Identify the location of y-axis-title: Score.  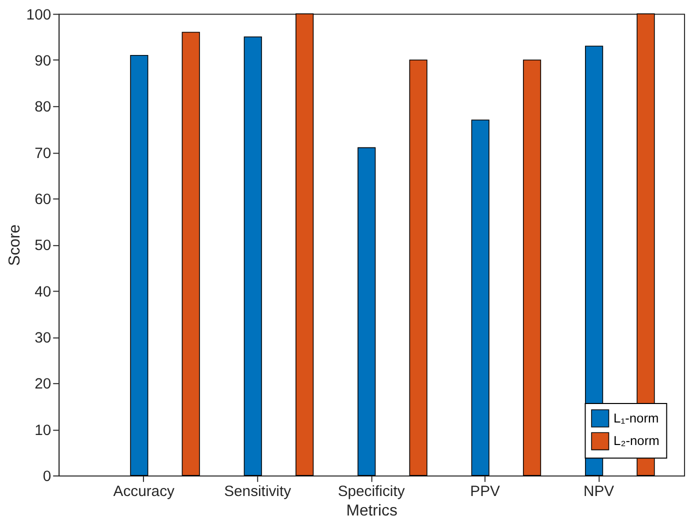
(15, 245).